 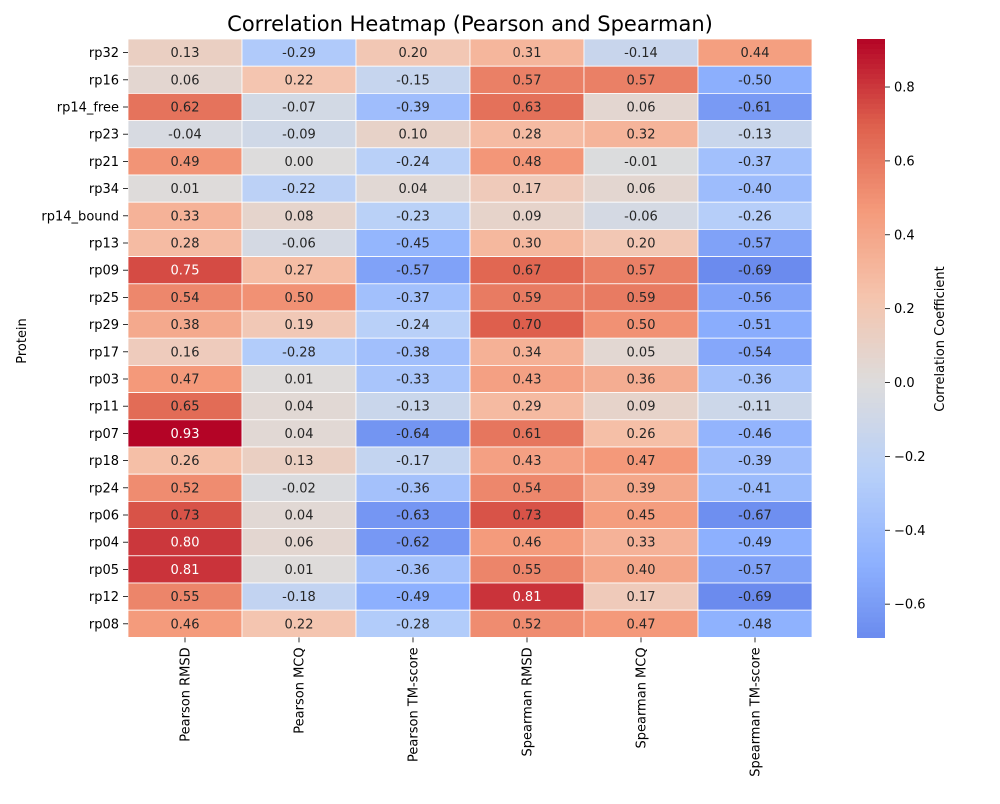 I want to click on cell-value-label: -0.11, so click(x=755, y=407).